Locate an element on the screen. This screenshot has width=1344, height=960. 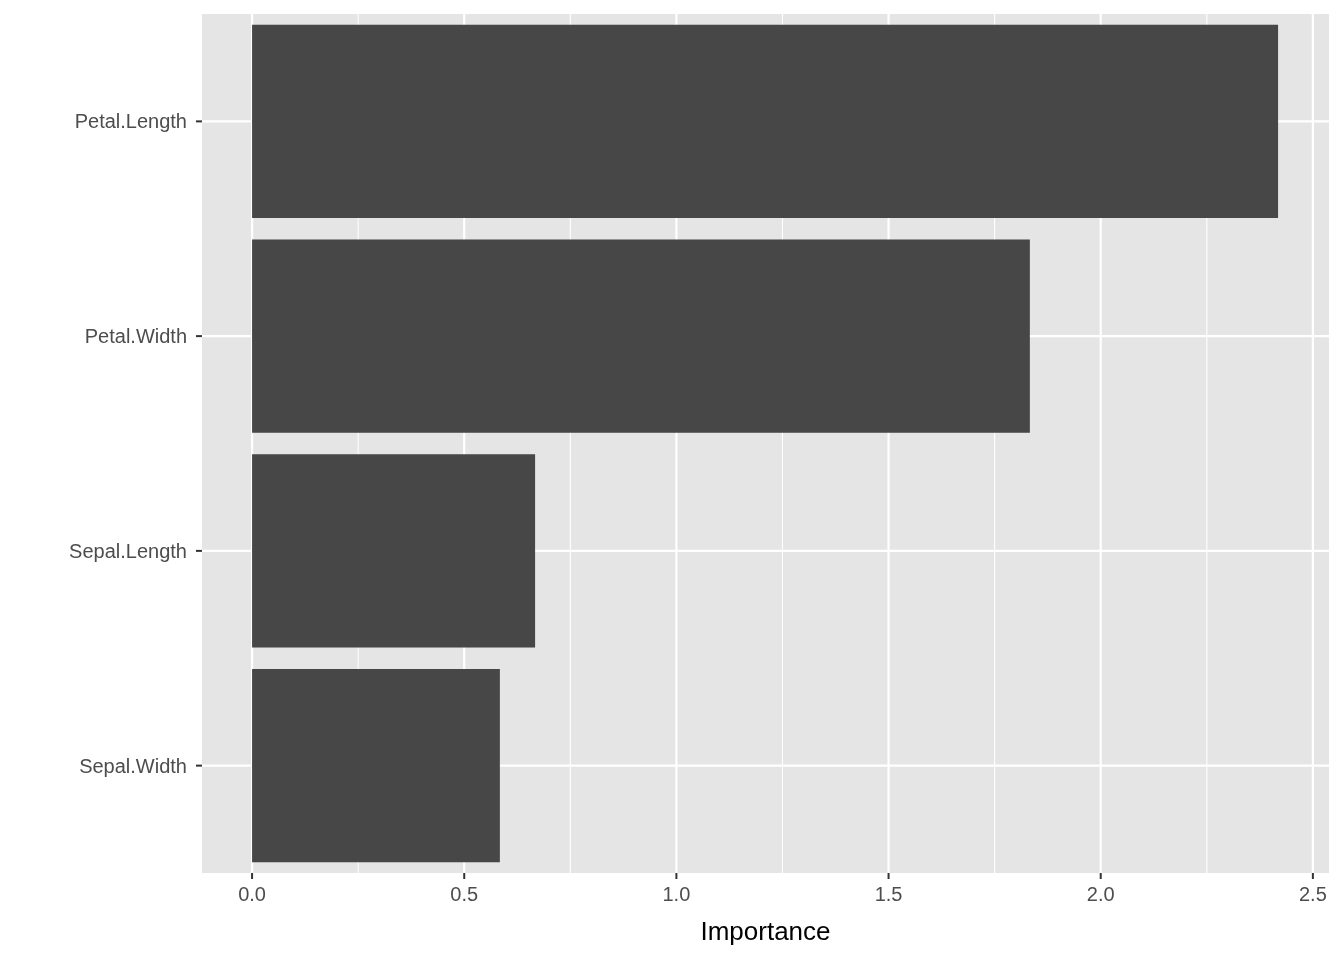
x-axis-title: Importance is located at coordinates (765, 931).